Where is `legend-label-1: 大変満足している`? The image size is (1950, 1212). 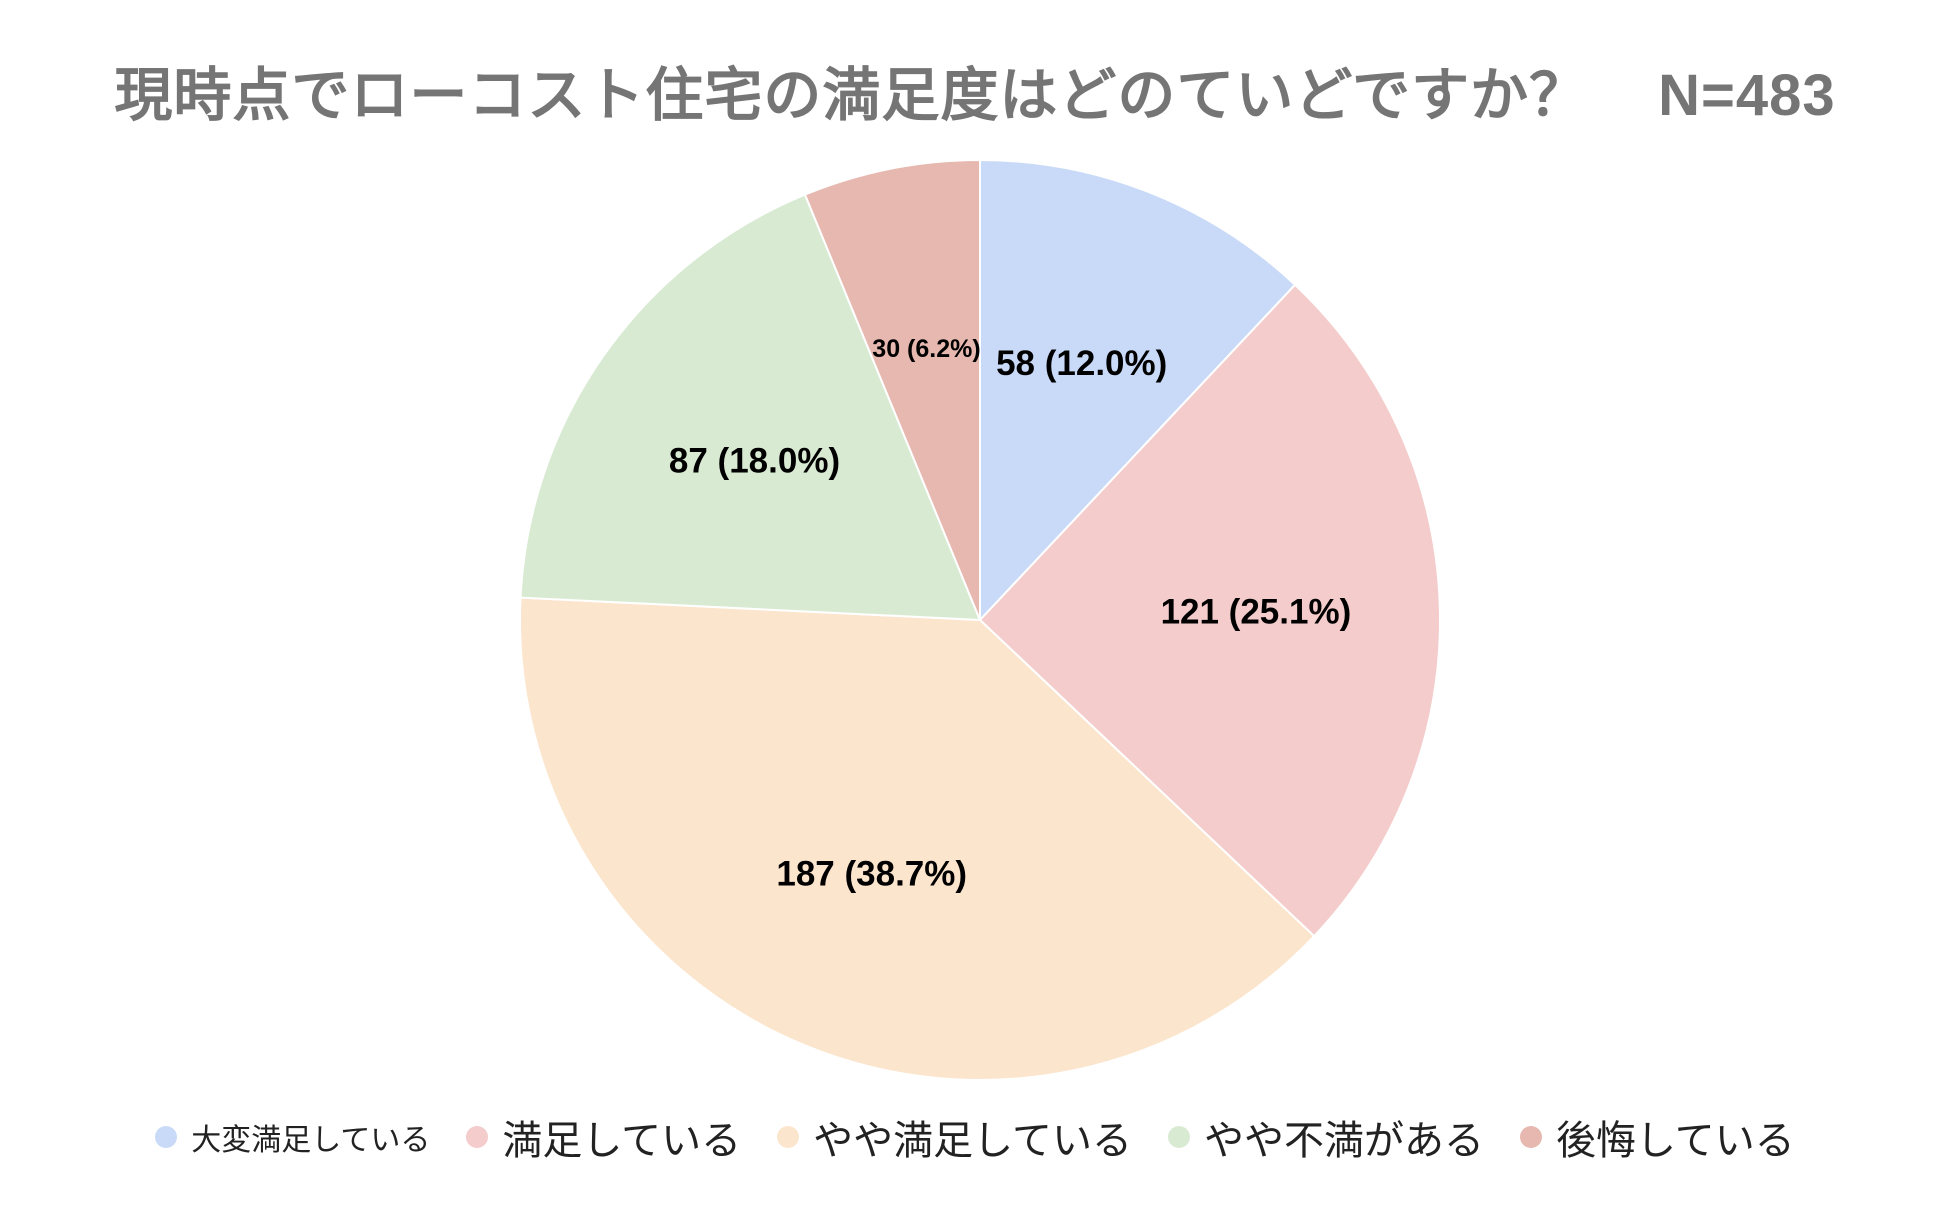
legend-label-1: 大変満足している is located at coordinates (311, 1140).